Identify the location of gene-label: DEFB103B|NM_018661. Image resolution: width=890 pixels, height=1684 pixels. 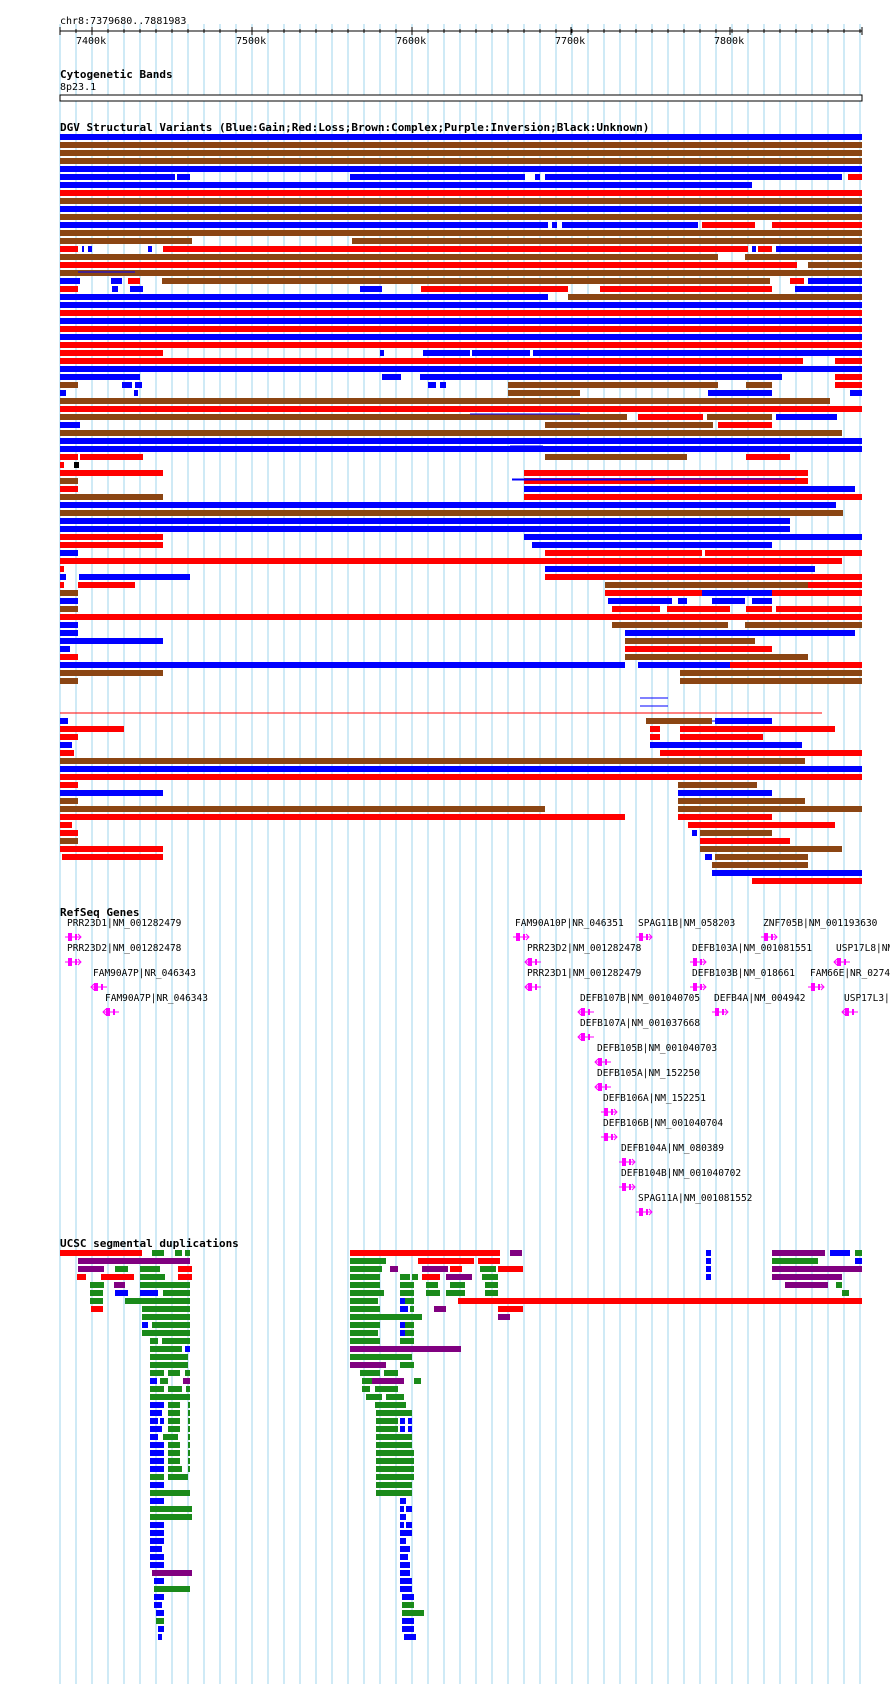
(743, 973).